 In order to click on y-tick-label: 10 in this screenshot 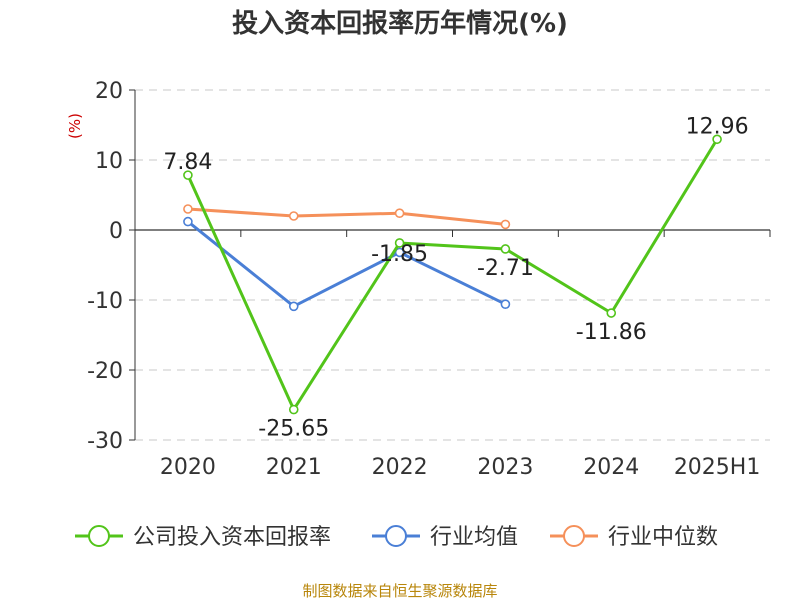, I will do `click(109, 161)`.